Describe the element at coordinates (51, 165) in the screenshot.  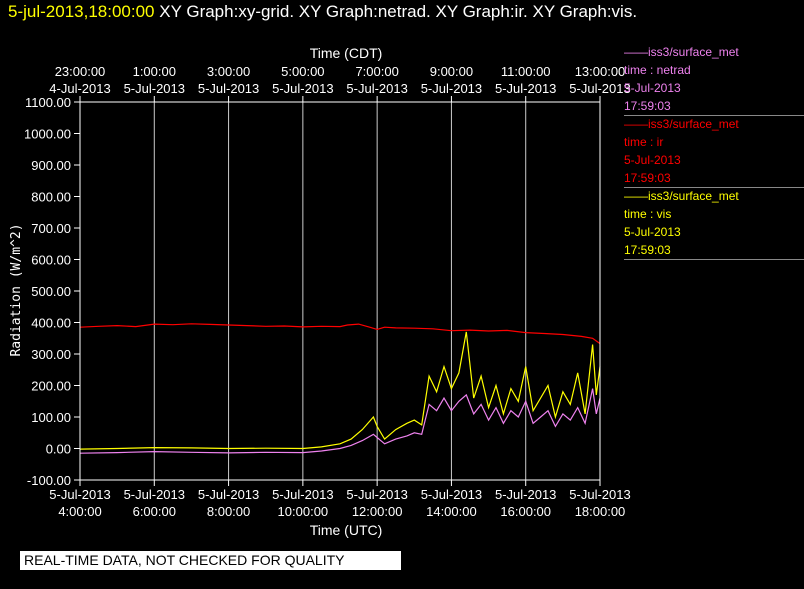
I see `y-tick-label: 900.00` at that location.